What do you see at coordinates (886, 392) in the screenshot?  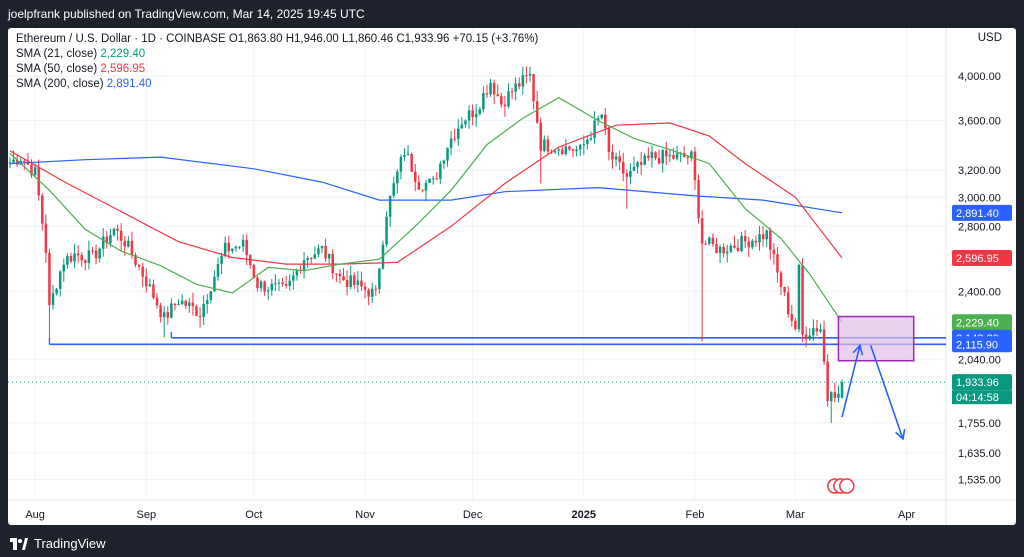 I see `projection-arrow` at bounding box center [886, 392].